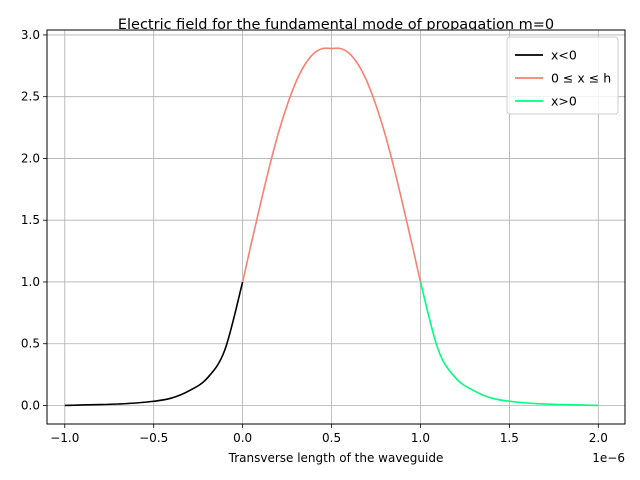 The height and width of the screenshot is (480, 640). I want to click on legend-label-1: 0 ≤ x ≤ h, so click(581, 78).